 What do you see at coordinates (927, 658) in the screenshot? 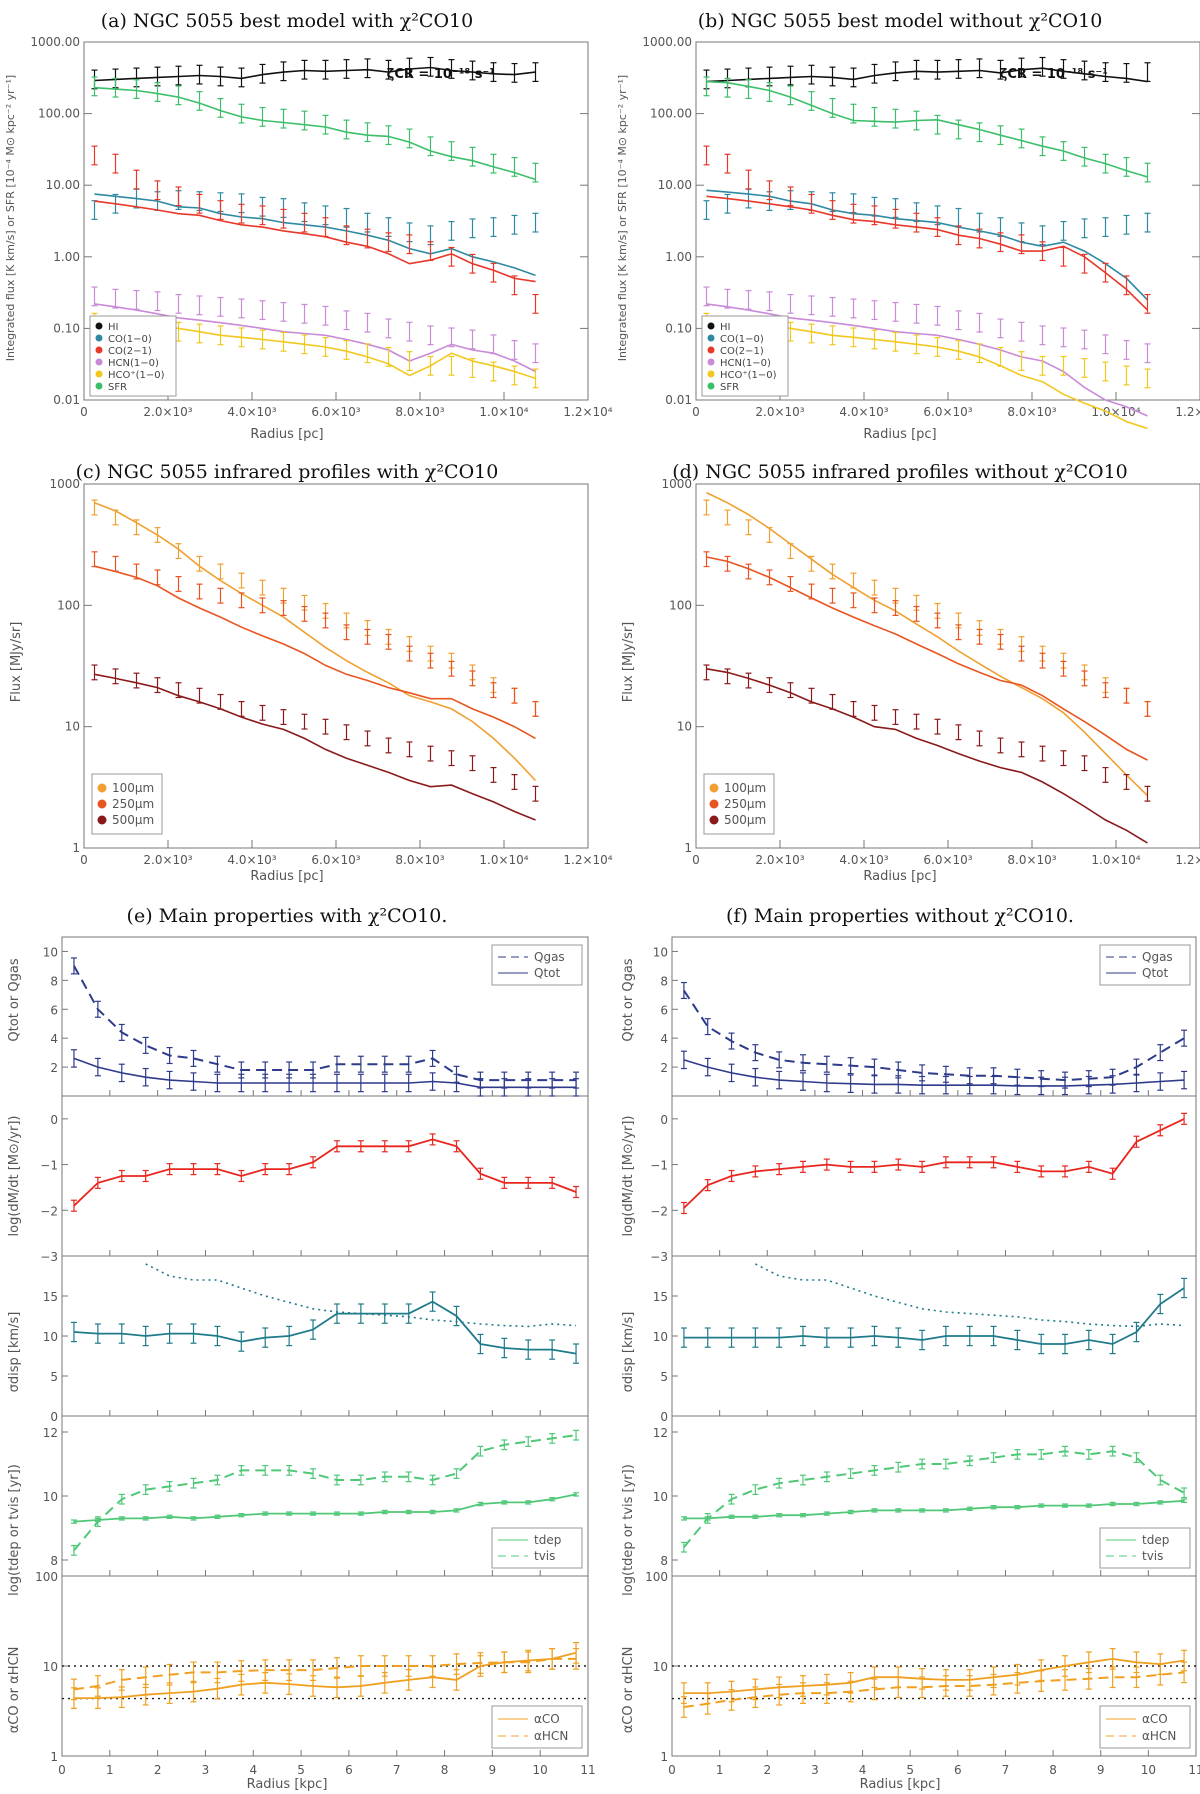
I see `series-d-ir1-model-line` at bounding box center [927, 658].